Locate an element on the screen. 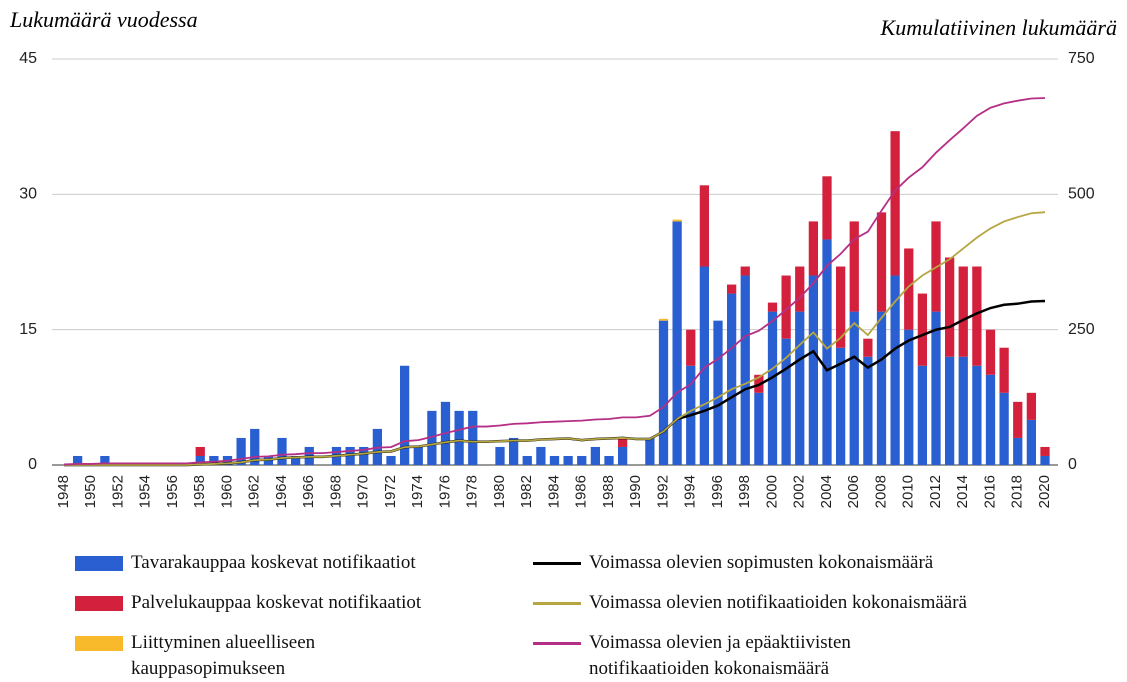  legend-item: Tavarakauppaa koskevat notifikaatiot is located at coordinates (283, 564).